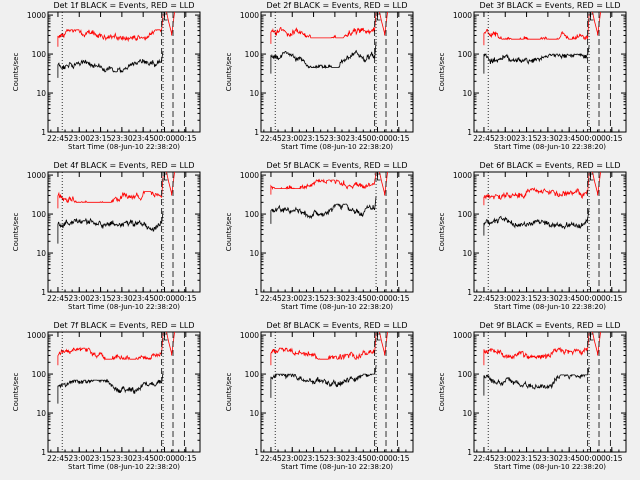  What do you see at coordinates (549, 5) in the screenshot?
I see `chart-title: Det 3f BLACK = Events, RED = LLD` at bounding box center [549, 5].